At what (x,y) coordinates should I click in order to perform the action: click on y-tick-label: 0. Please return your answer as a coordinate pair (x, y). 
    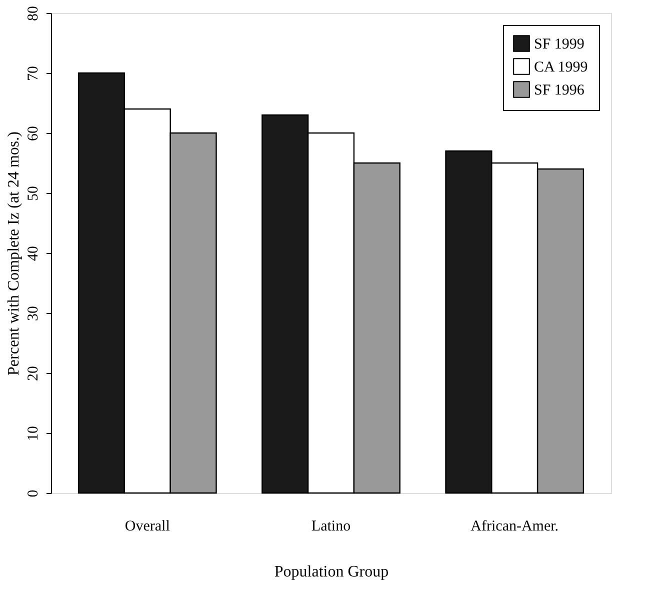
    Looking at the image, I should click on (34, 494).